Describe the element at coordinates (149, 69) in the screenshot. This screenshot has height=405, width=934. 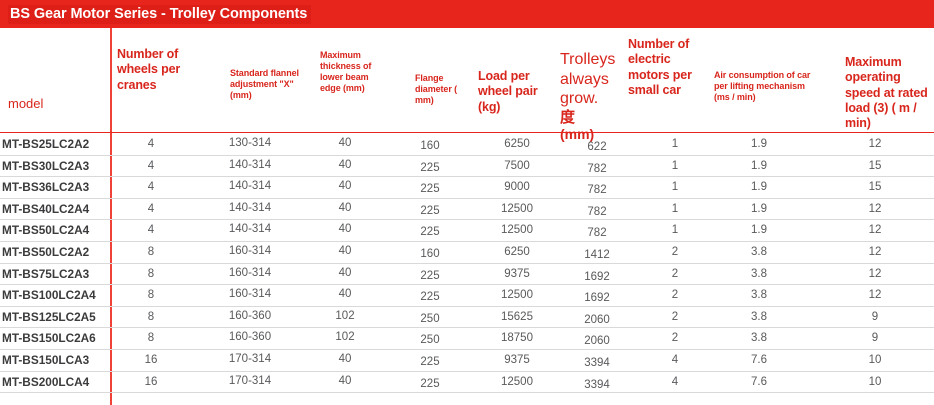
I see `column-header-wheels-per-crane: Number of wheels per cranes` at that location.